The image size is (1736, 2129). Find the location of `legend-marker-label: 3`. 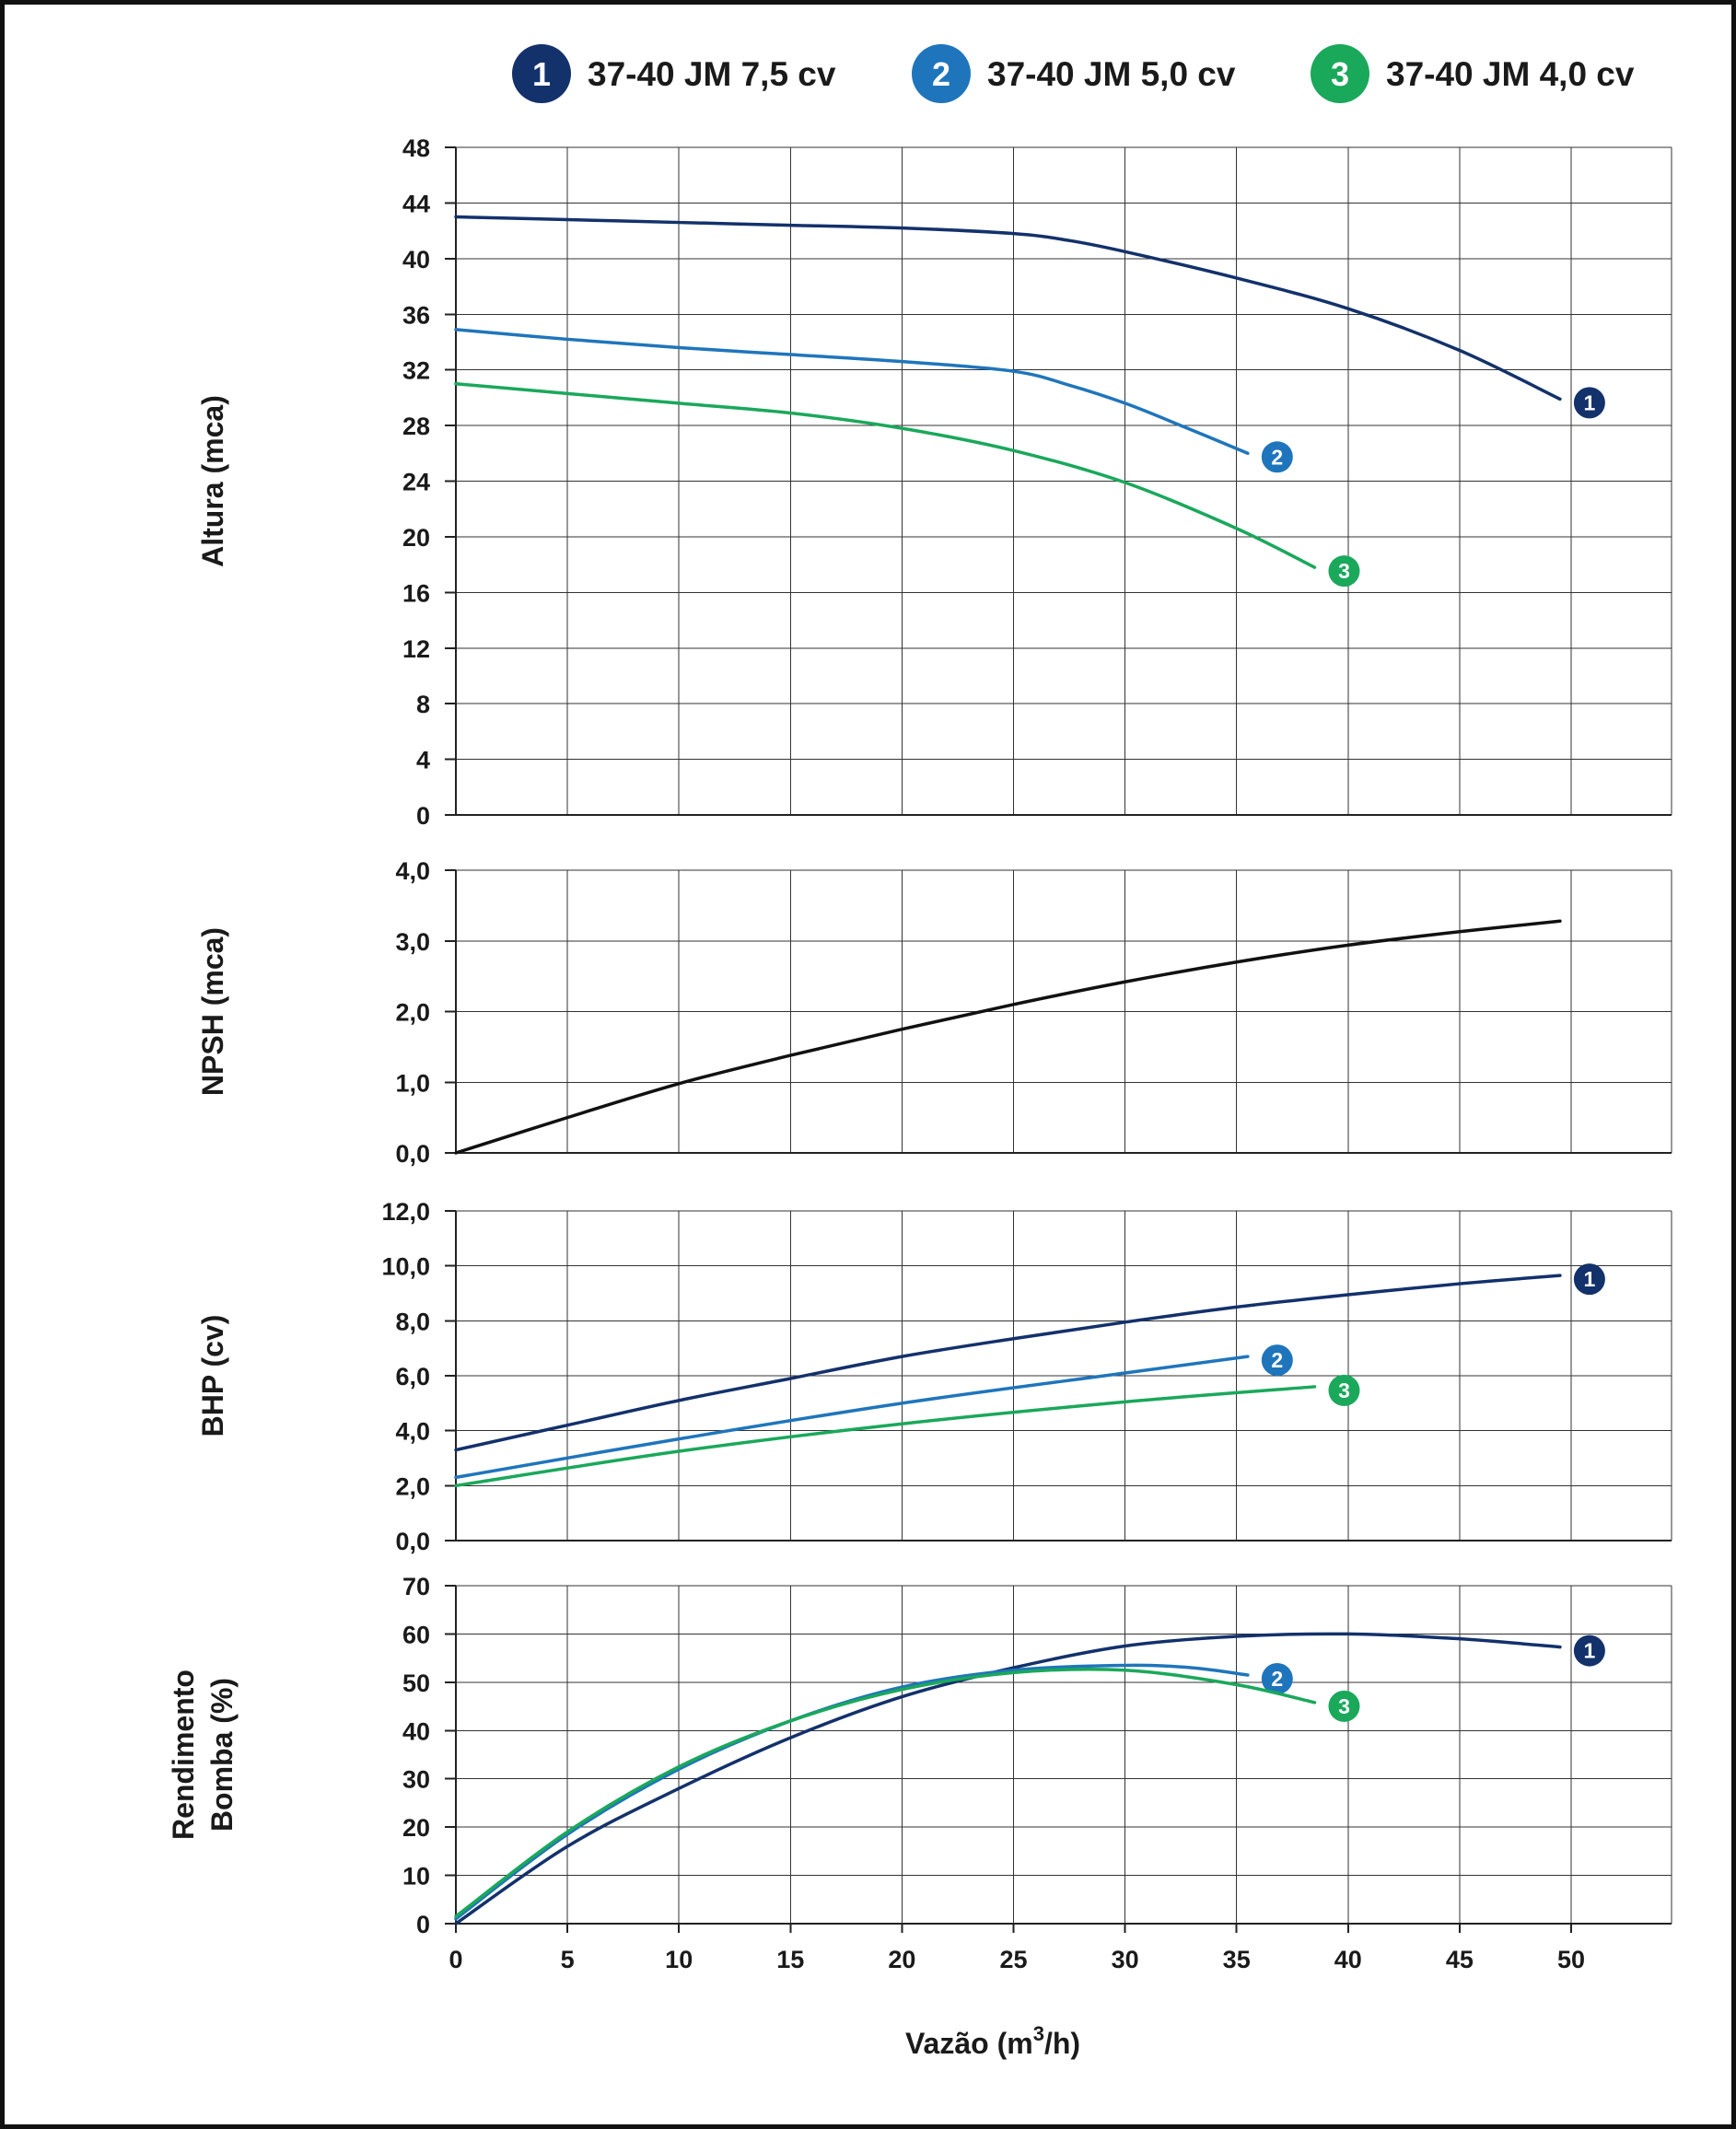

legend-marker-label: 3 is located at coordinates (1340, 74).